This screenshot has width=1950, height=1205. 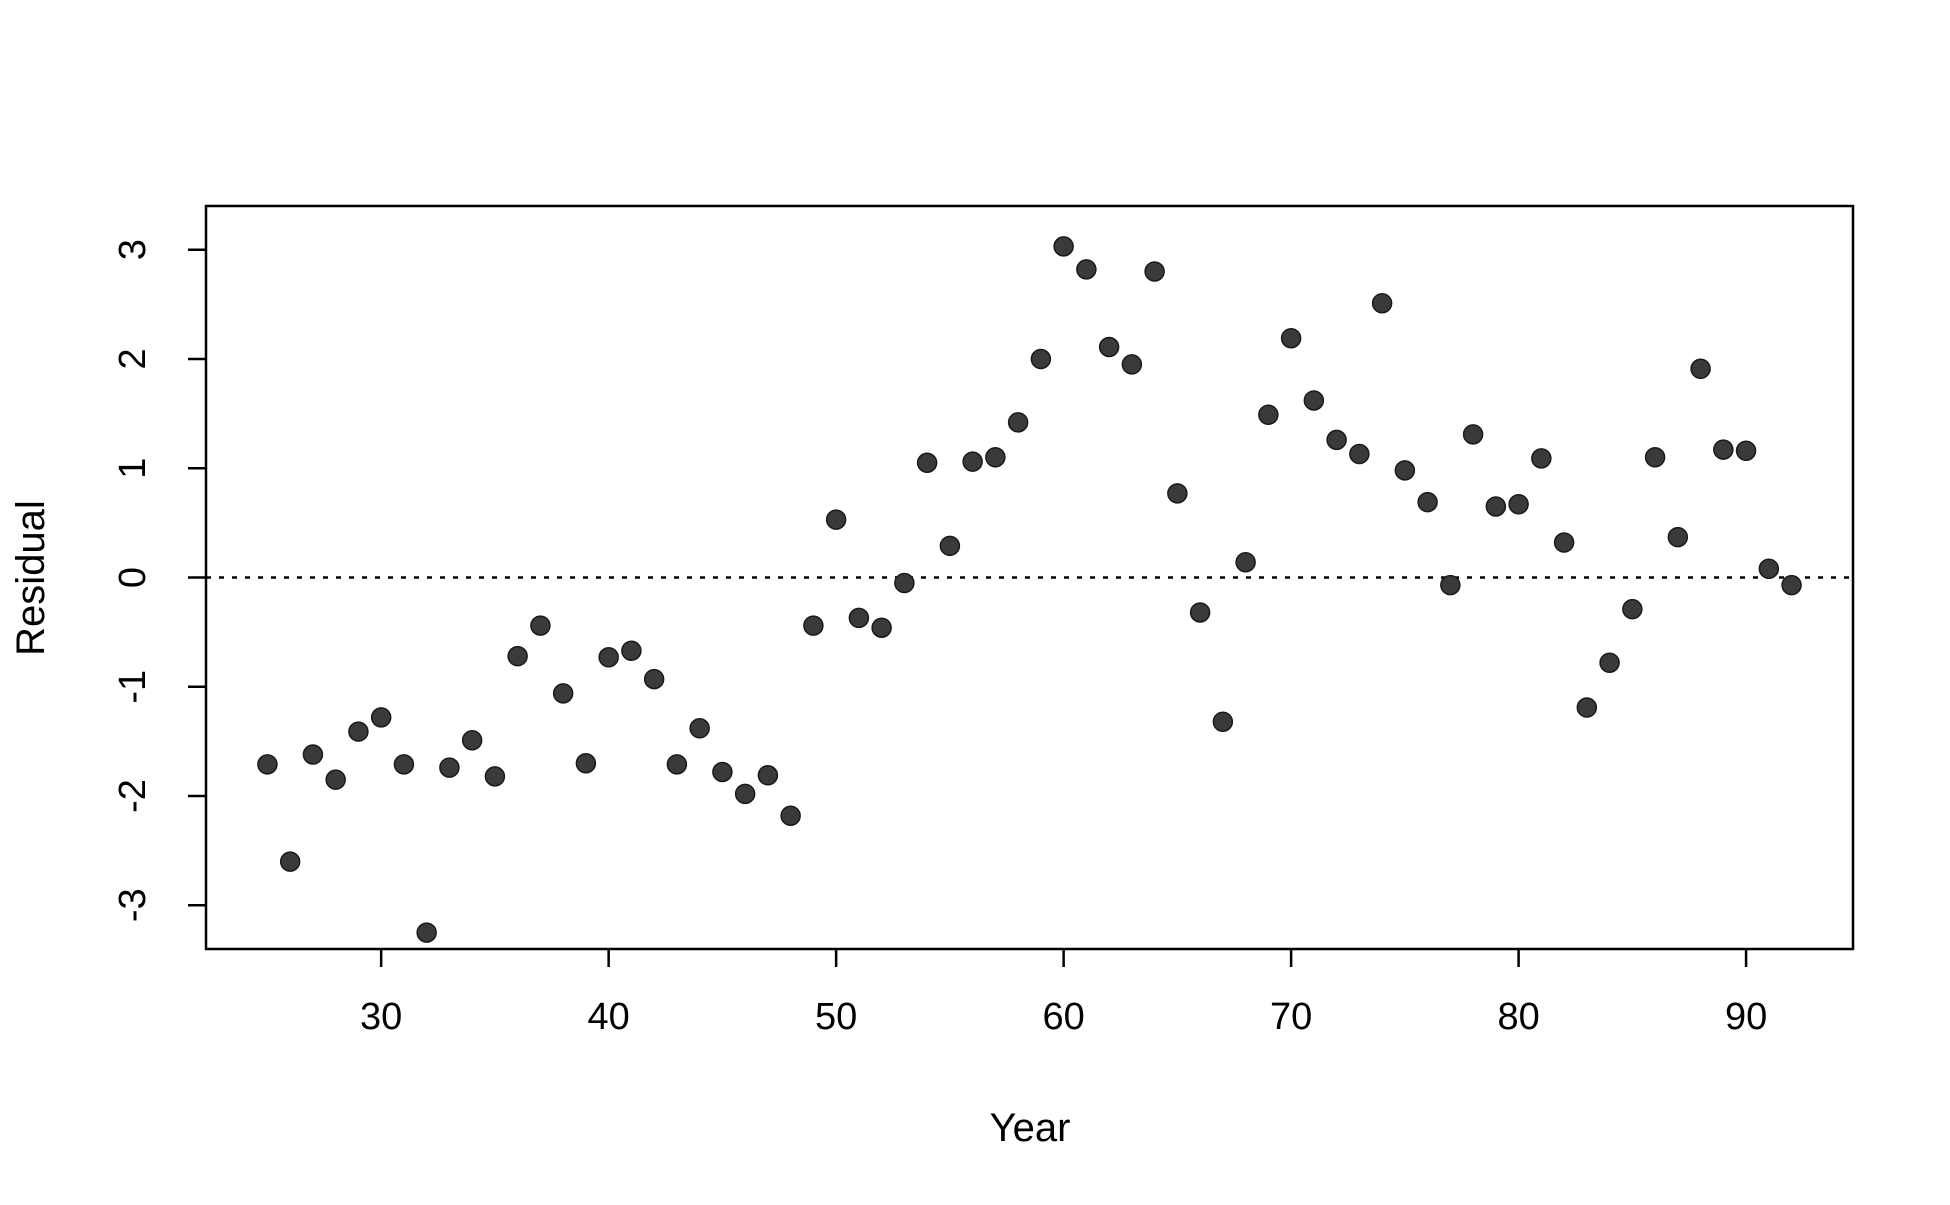 I want to click on x-tick-label: 70, so click(x=1291, y=1017).